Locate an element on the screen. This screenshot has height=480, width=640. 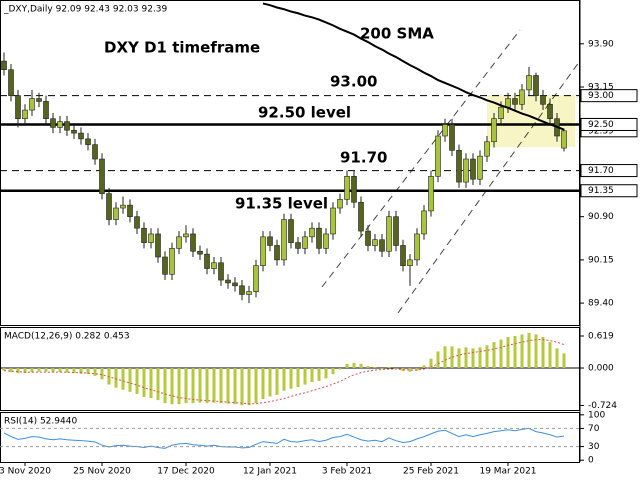
level-note: 92.50 level is located at coordinates (304, 113).